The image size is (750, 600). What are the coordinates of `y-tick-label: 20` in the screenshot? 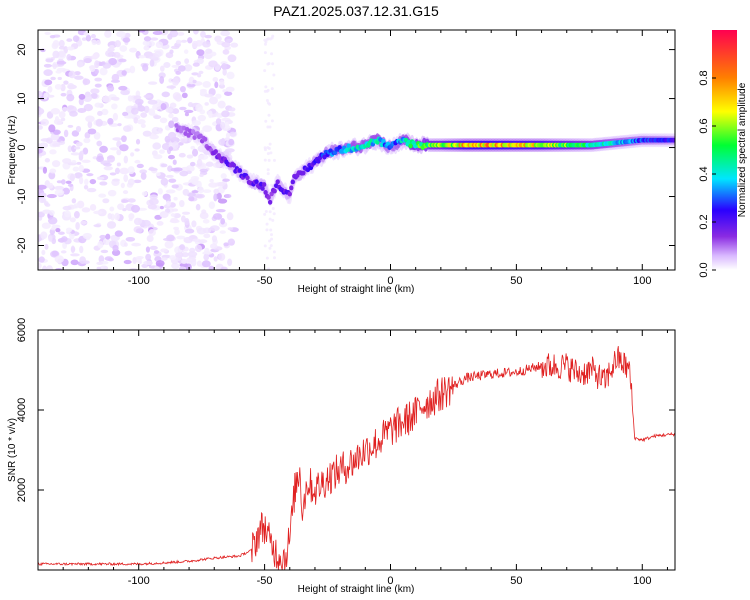 It's located at (22, 49).